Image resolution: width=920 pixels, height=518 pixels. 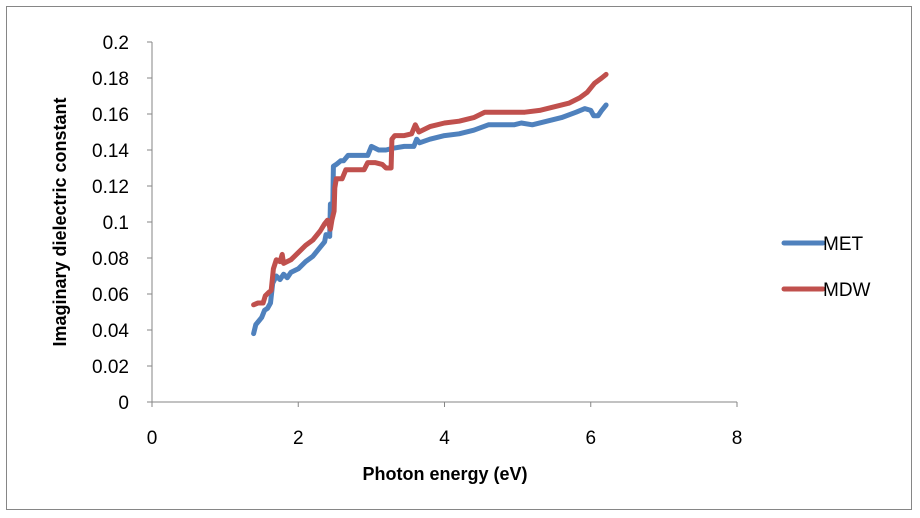 What do you see at coordinates (737, 438) in the screenshot?
I see `x-tick-label: 8` at bounding box center [737, 438].